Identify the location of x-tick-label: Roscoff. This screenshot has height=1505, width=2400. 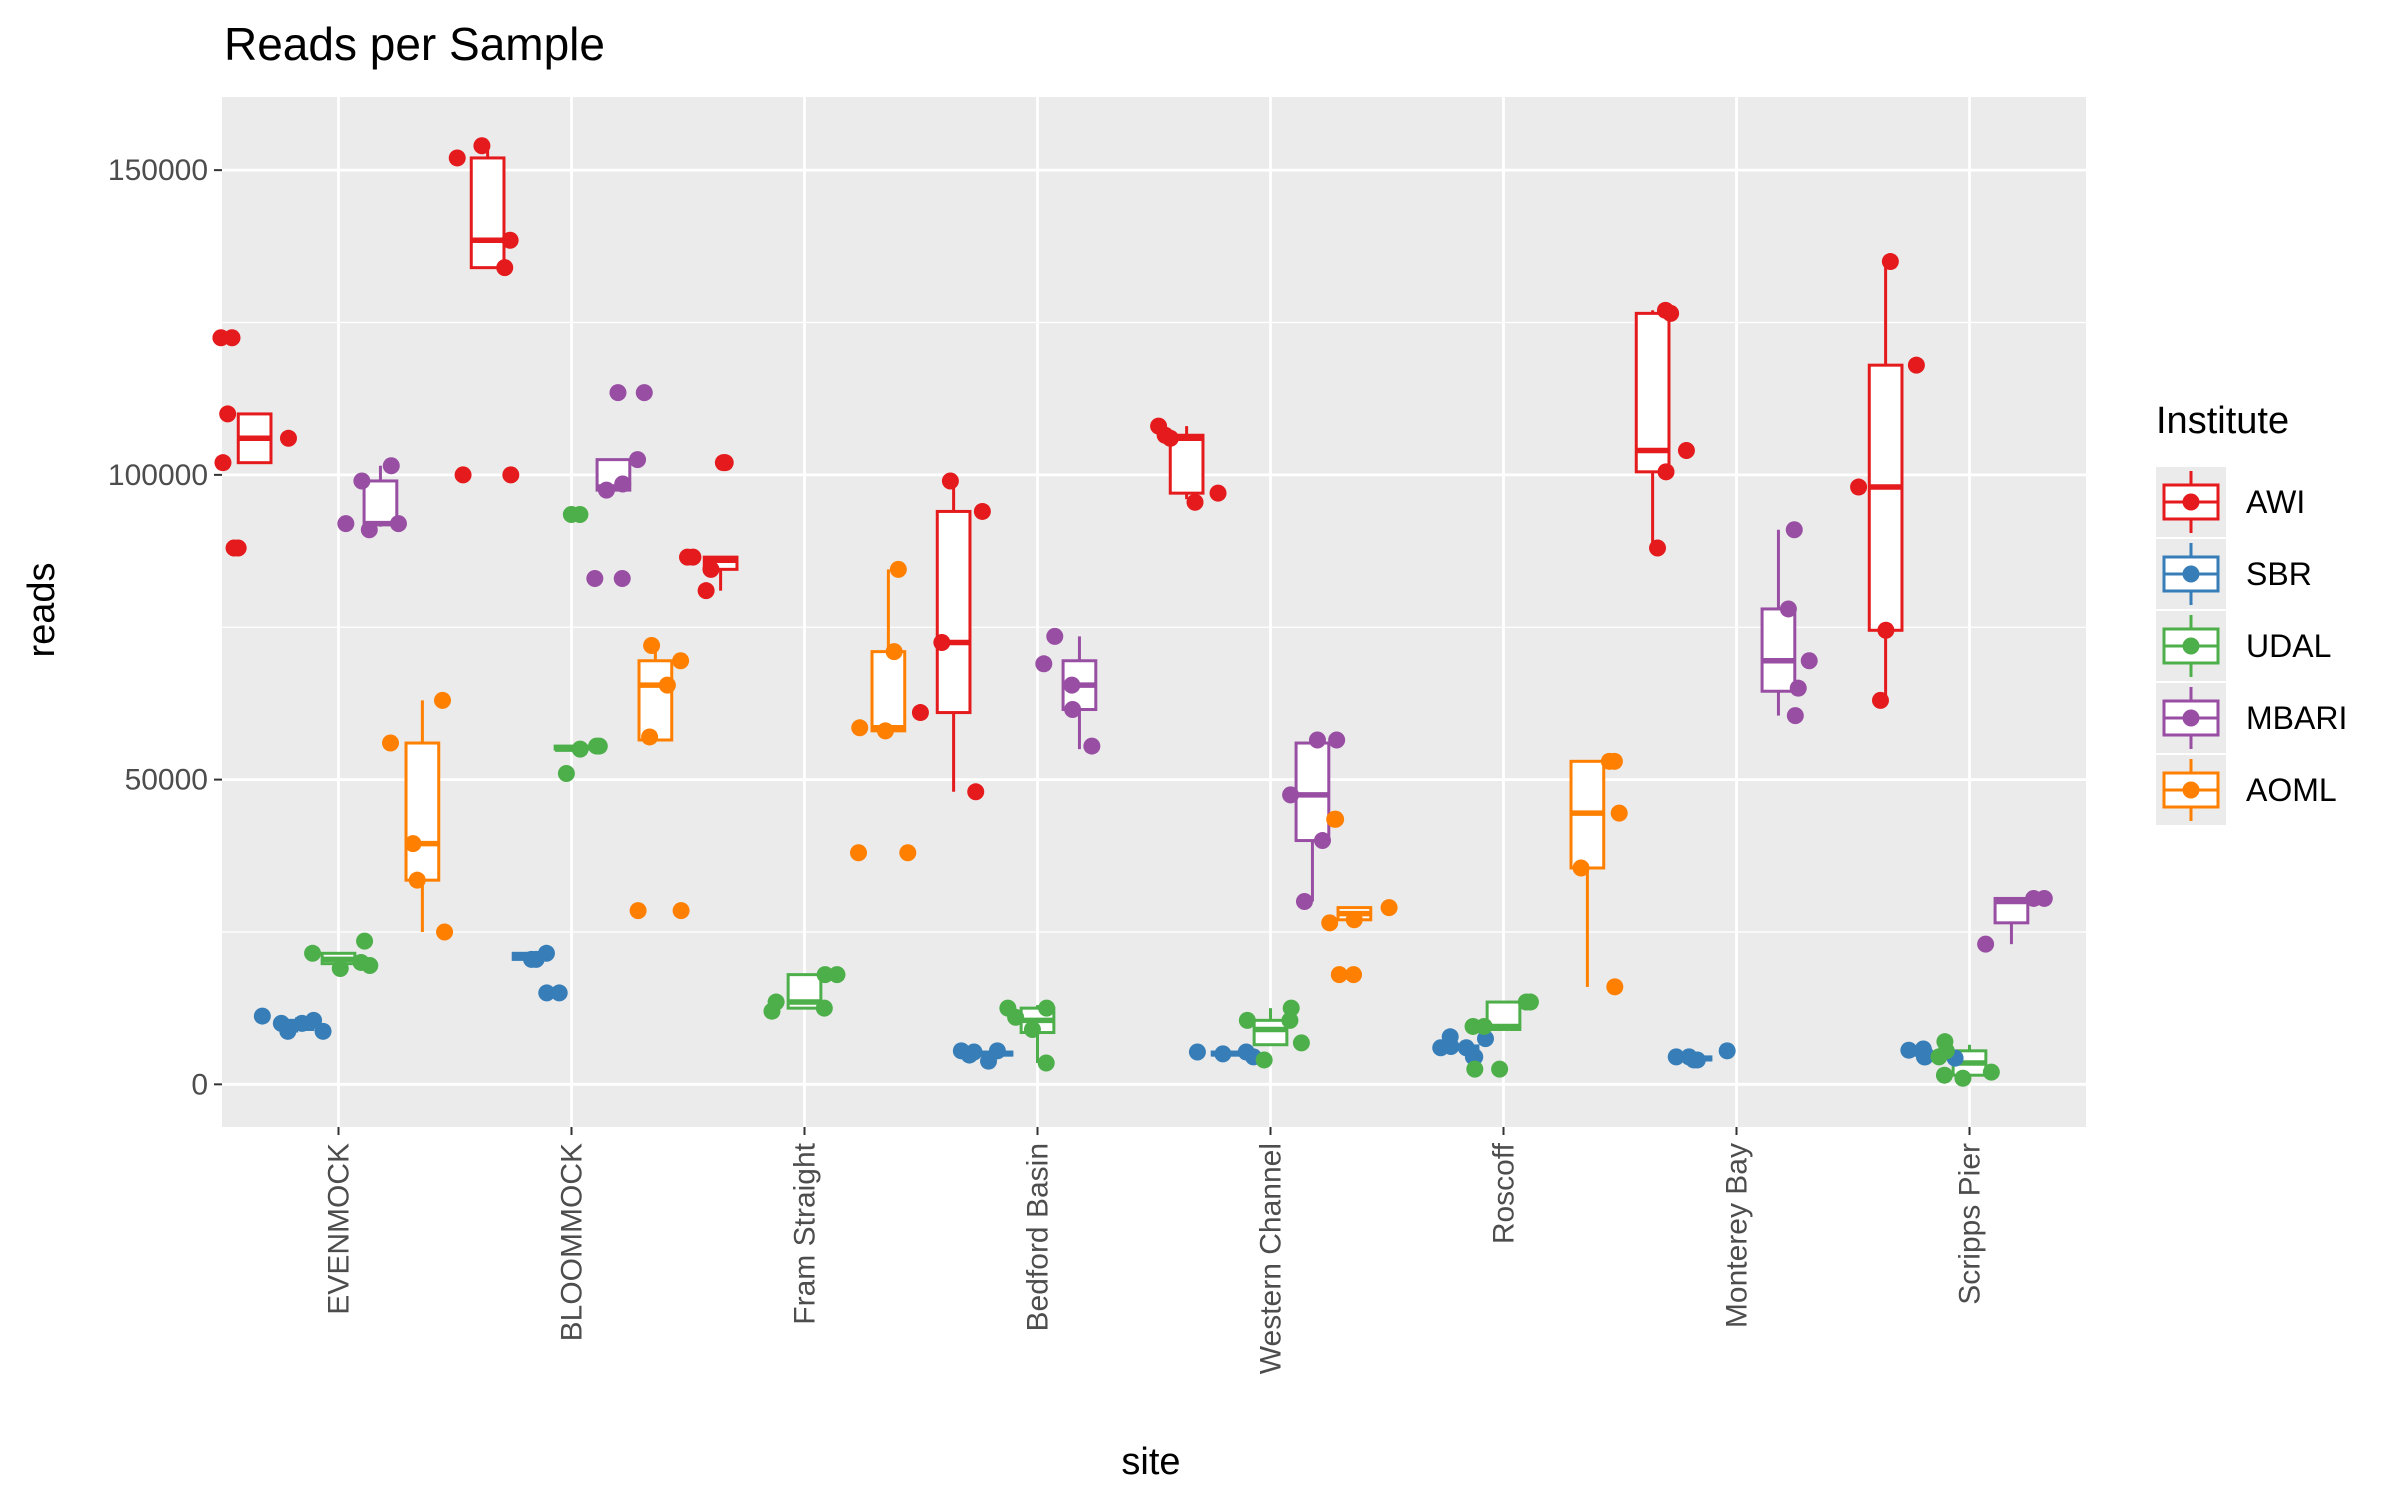
(1504, 1193).